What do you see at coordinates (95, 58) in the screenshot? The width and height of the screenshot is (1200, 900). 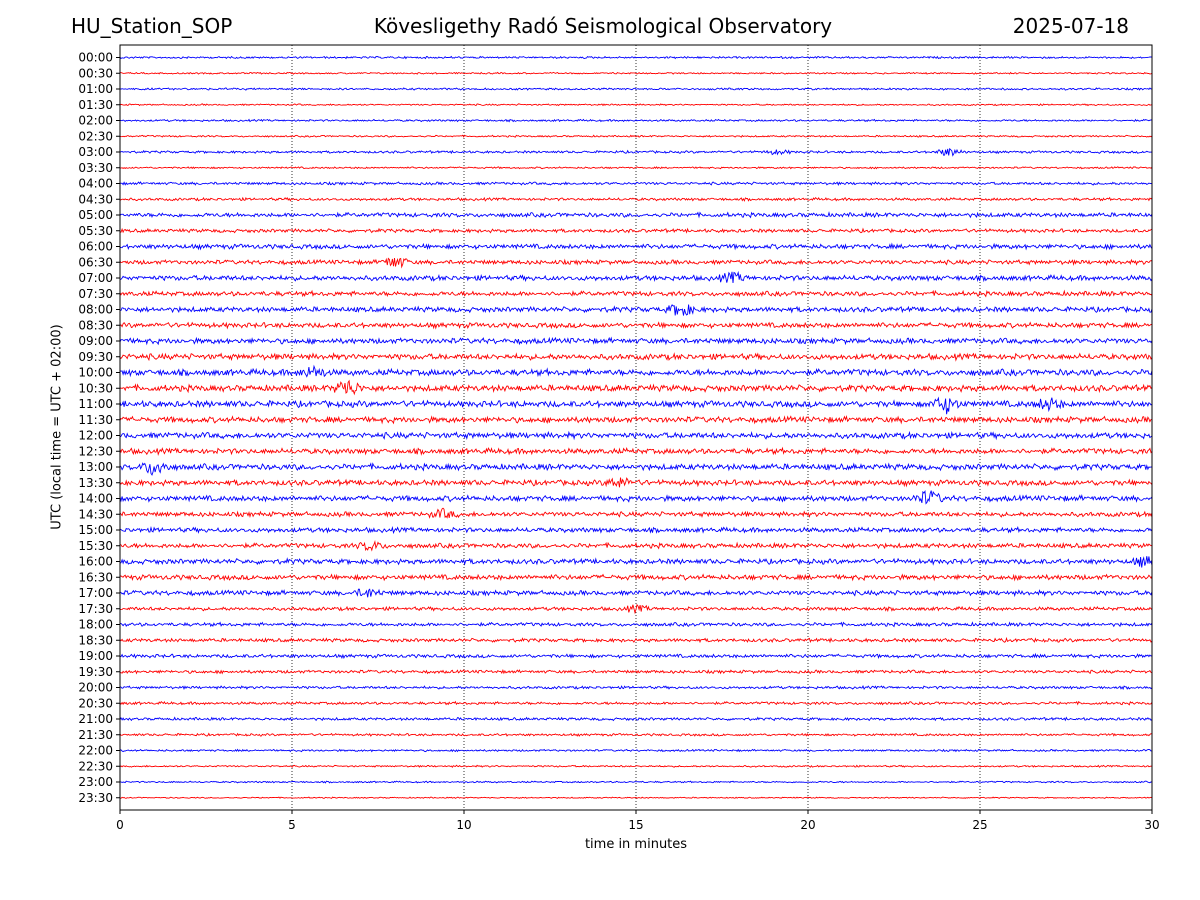 I see `y-tick-label: 00:00` at bounding box center [95, 58].